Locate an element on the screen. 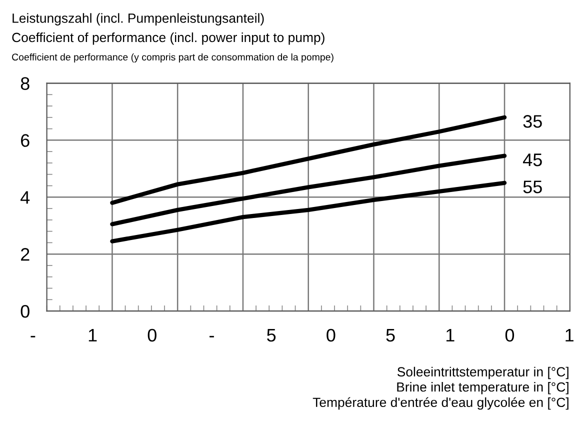 The image size is (578, 429). series-label: 55 is located at coordinates (532, 187).